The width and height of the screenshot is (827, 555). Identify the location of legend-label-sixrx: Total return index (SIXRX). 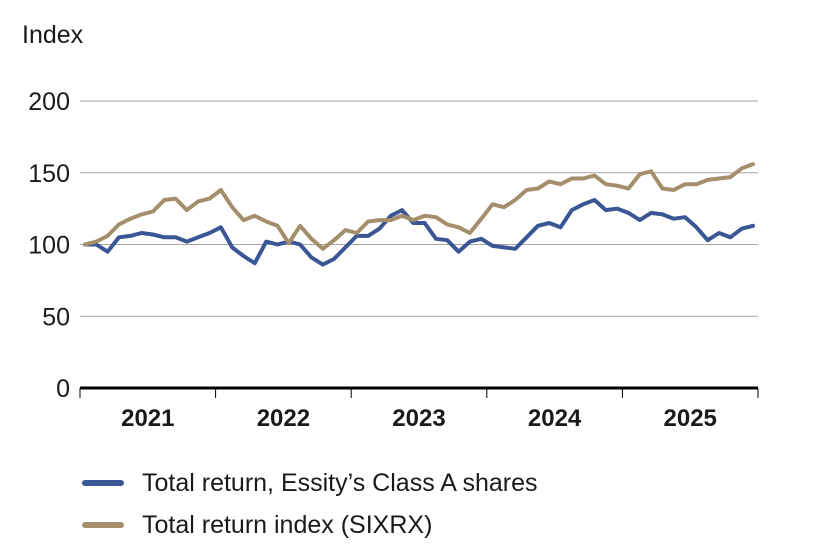
(287, 524).